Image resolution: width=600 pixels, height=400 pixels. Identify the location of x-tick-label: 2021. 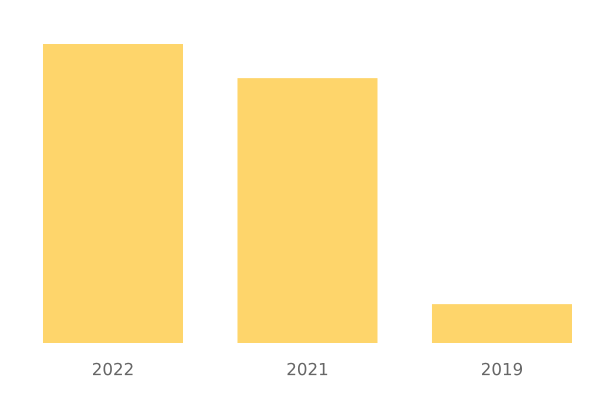
(308, 369).